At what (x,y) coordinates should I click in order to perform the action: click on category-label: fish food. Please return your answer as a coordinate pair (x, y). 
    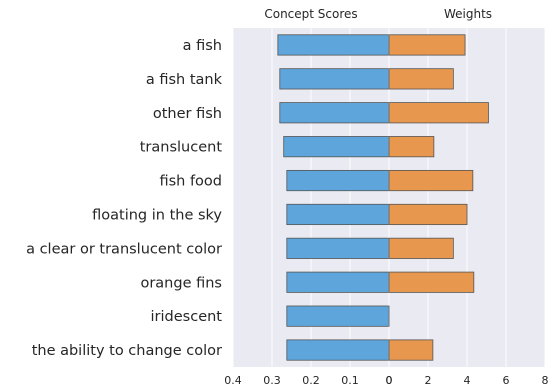
    Looking at the image, I should click on (190, 182).